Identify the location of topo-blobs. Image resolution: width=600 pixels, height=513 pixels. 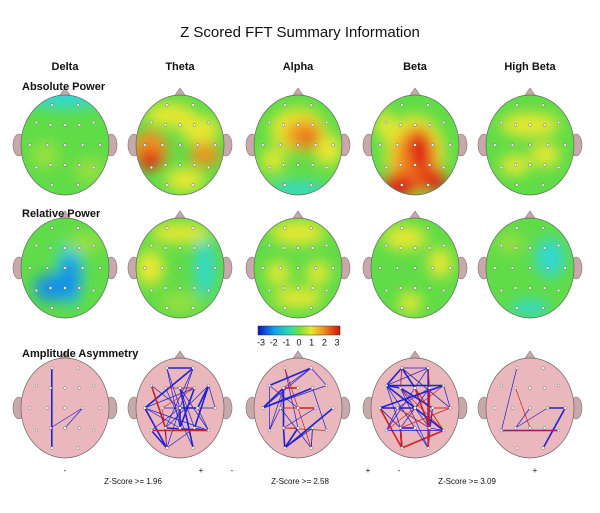
(175, 268).